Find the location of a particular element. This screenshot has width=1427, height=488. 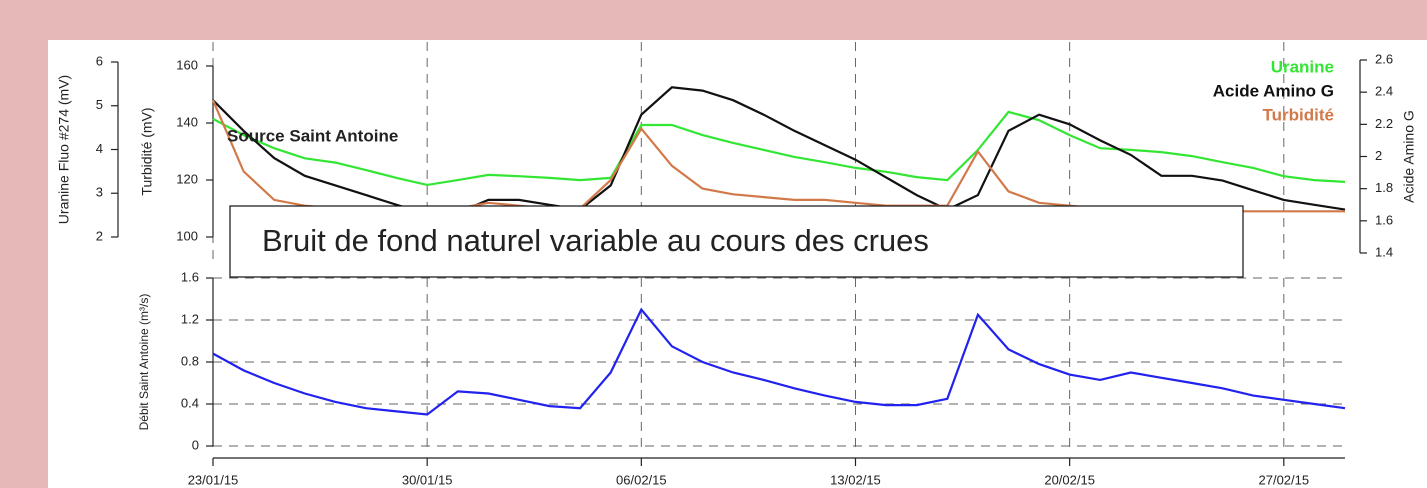

y-tick-label: 6 is located at coordinates (99, 60).